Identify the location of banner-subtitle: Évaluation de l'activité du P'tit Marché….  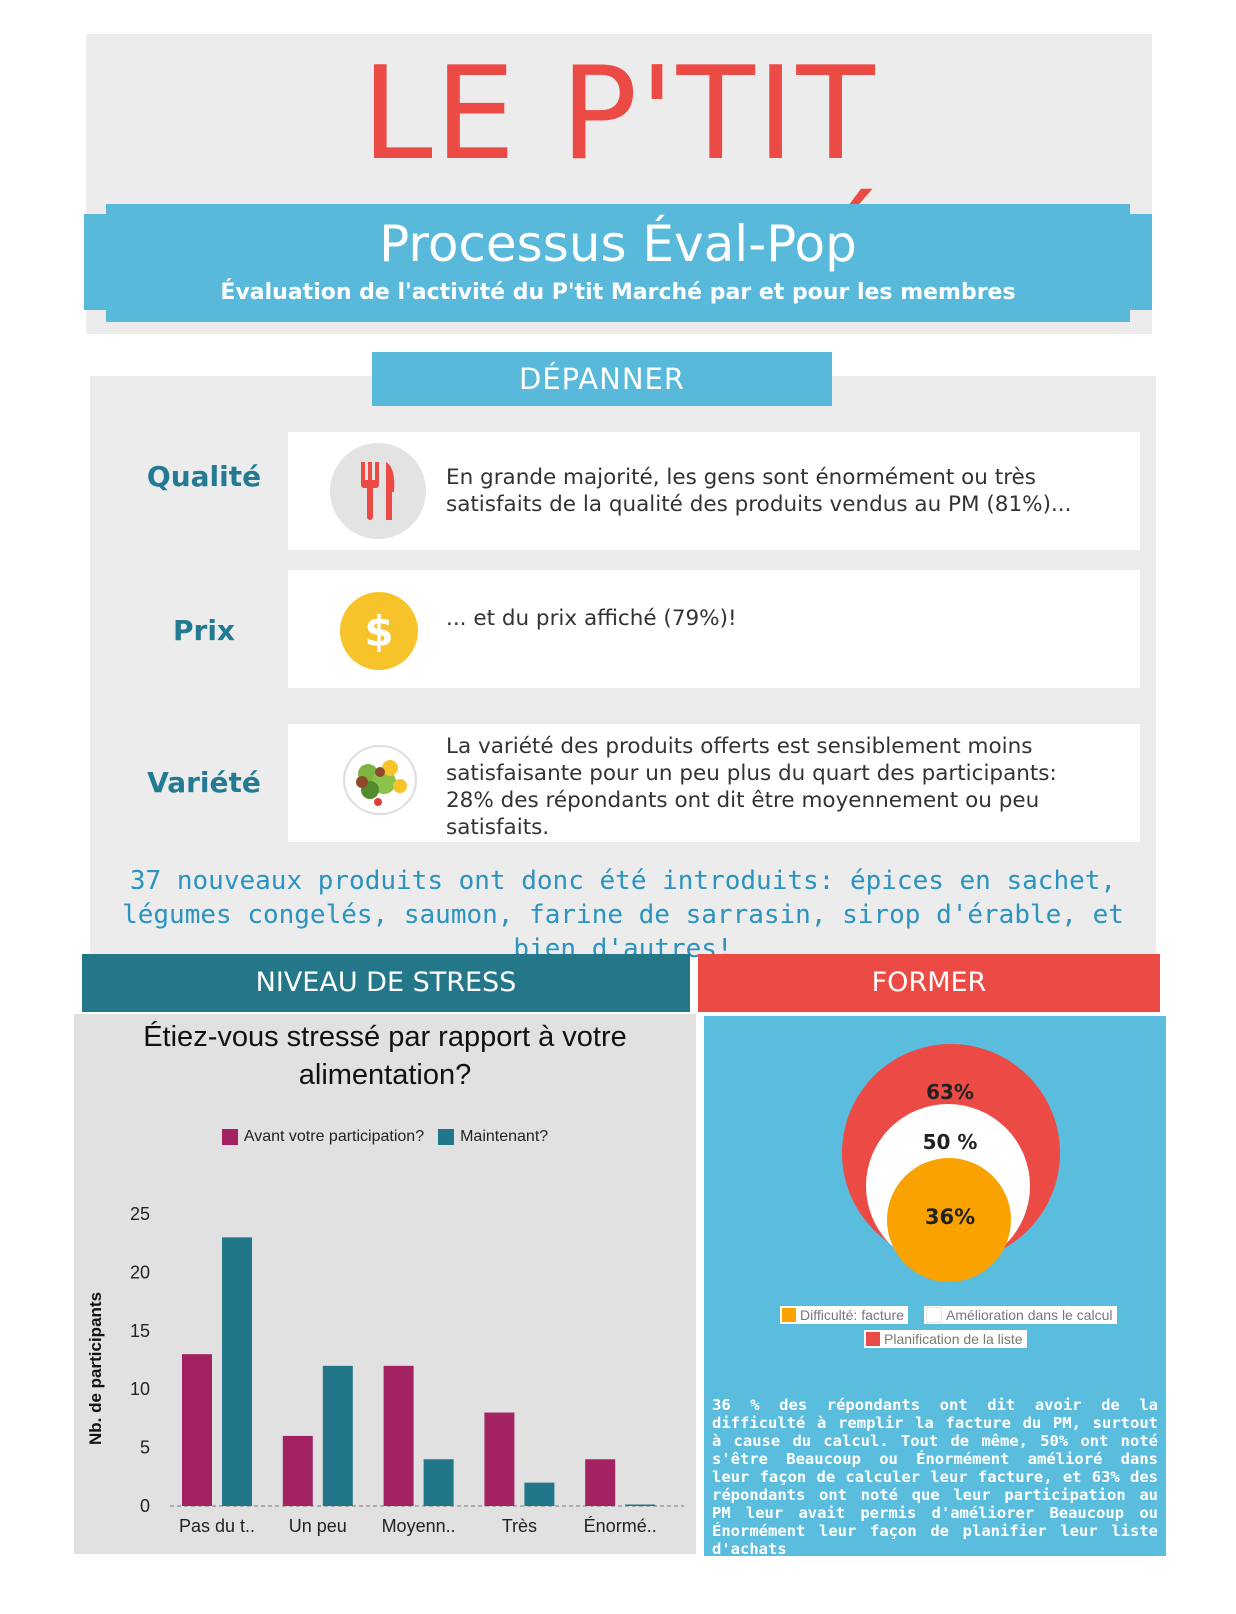
(618, 292).